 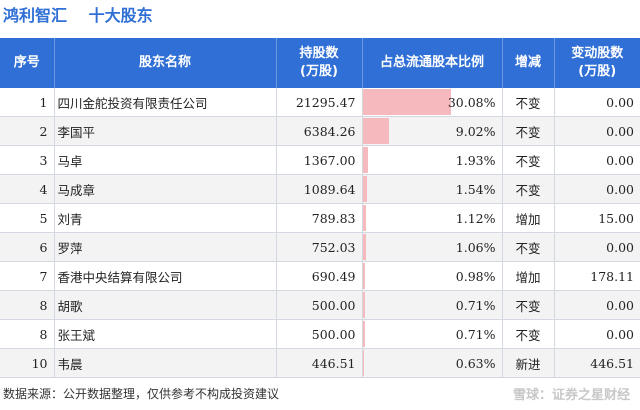 I want to click on shareholder-name: 罗萍, so click(x=165, y=247).